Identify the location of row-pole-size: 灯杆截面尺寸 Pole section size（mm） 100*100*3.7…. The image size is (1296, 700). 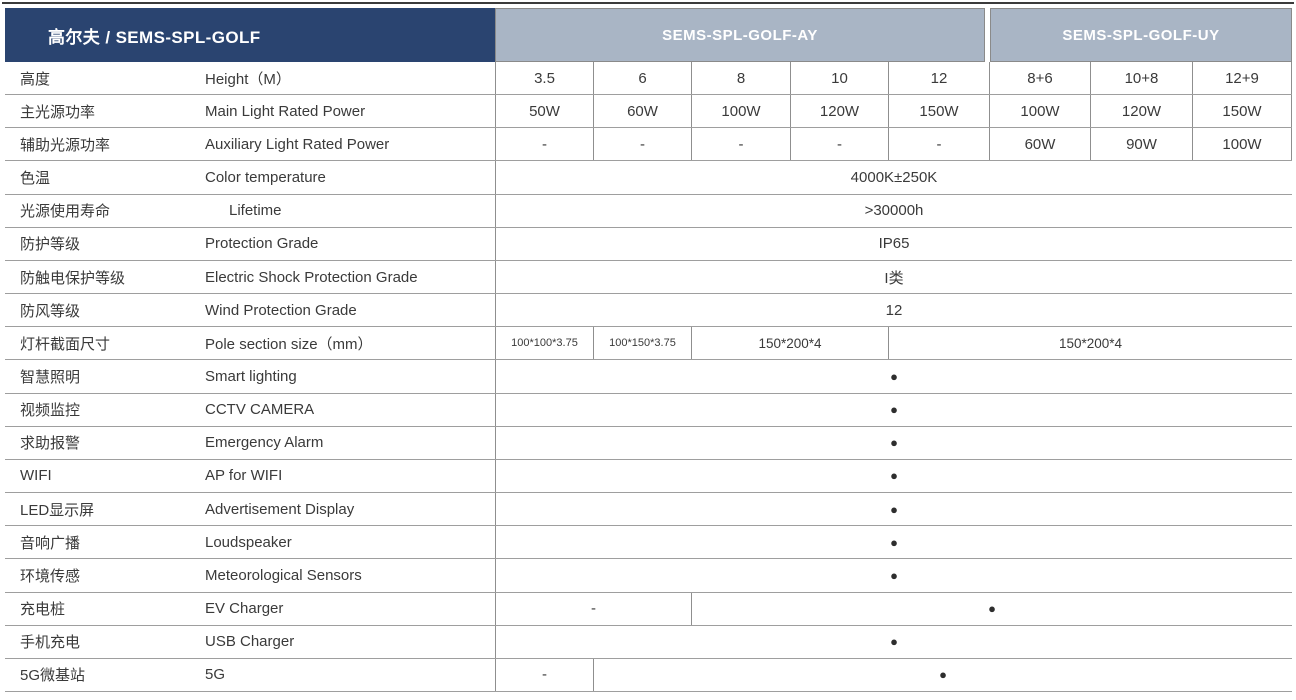
(648, 344).